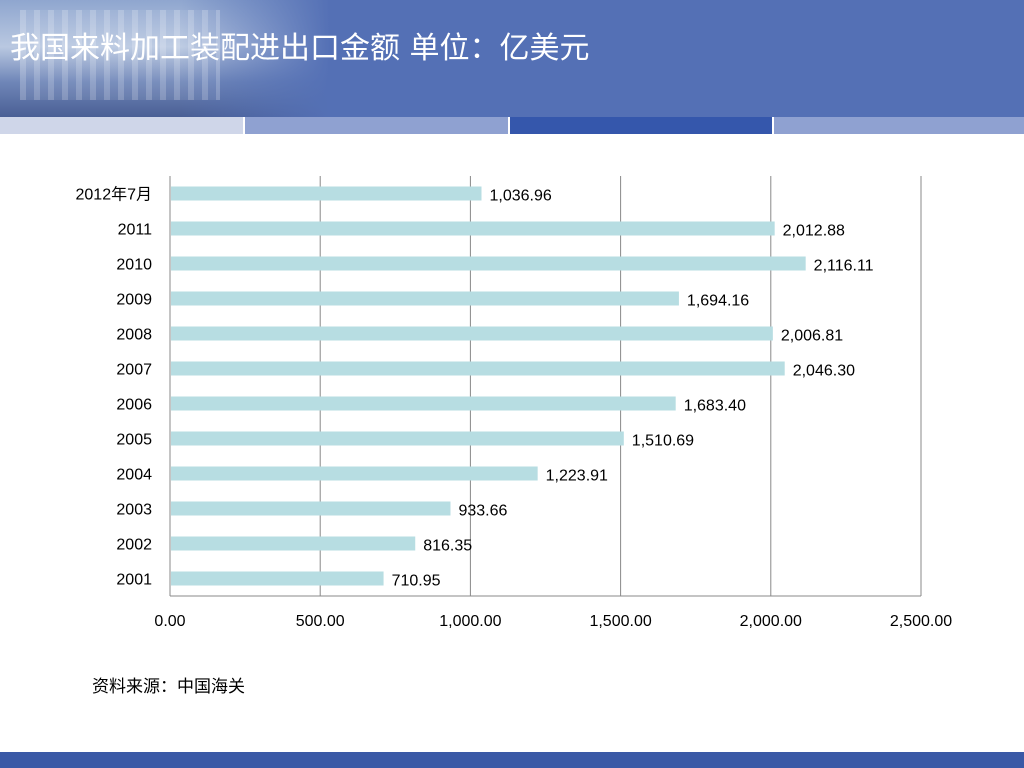 The width and height of the screenshot is (1024, 768). I want to click on y-tick-label: 2009, so click(134, 300).